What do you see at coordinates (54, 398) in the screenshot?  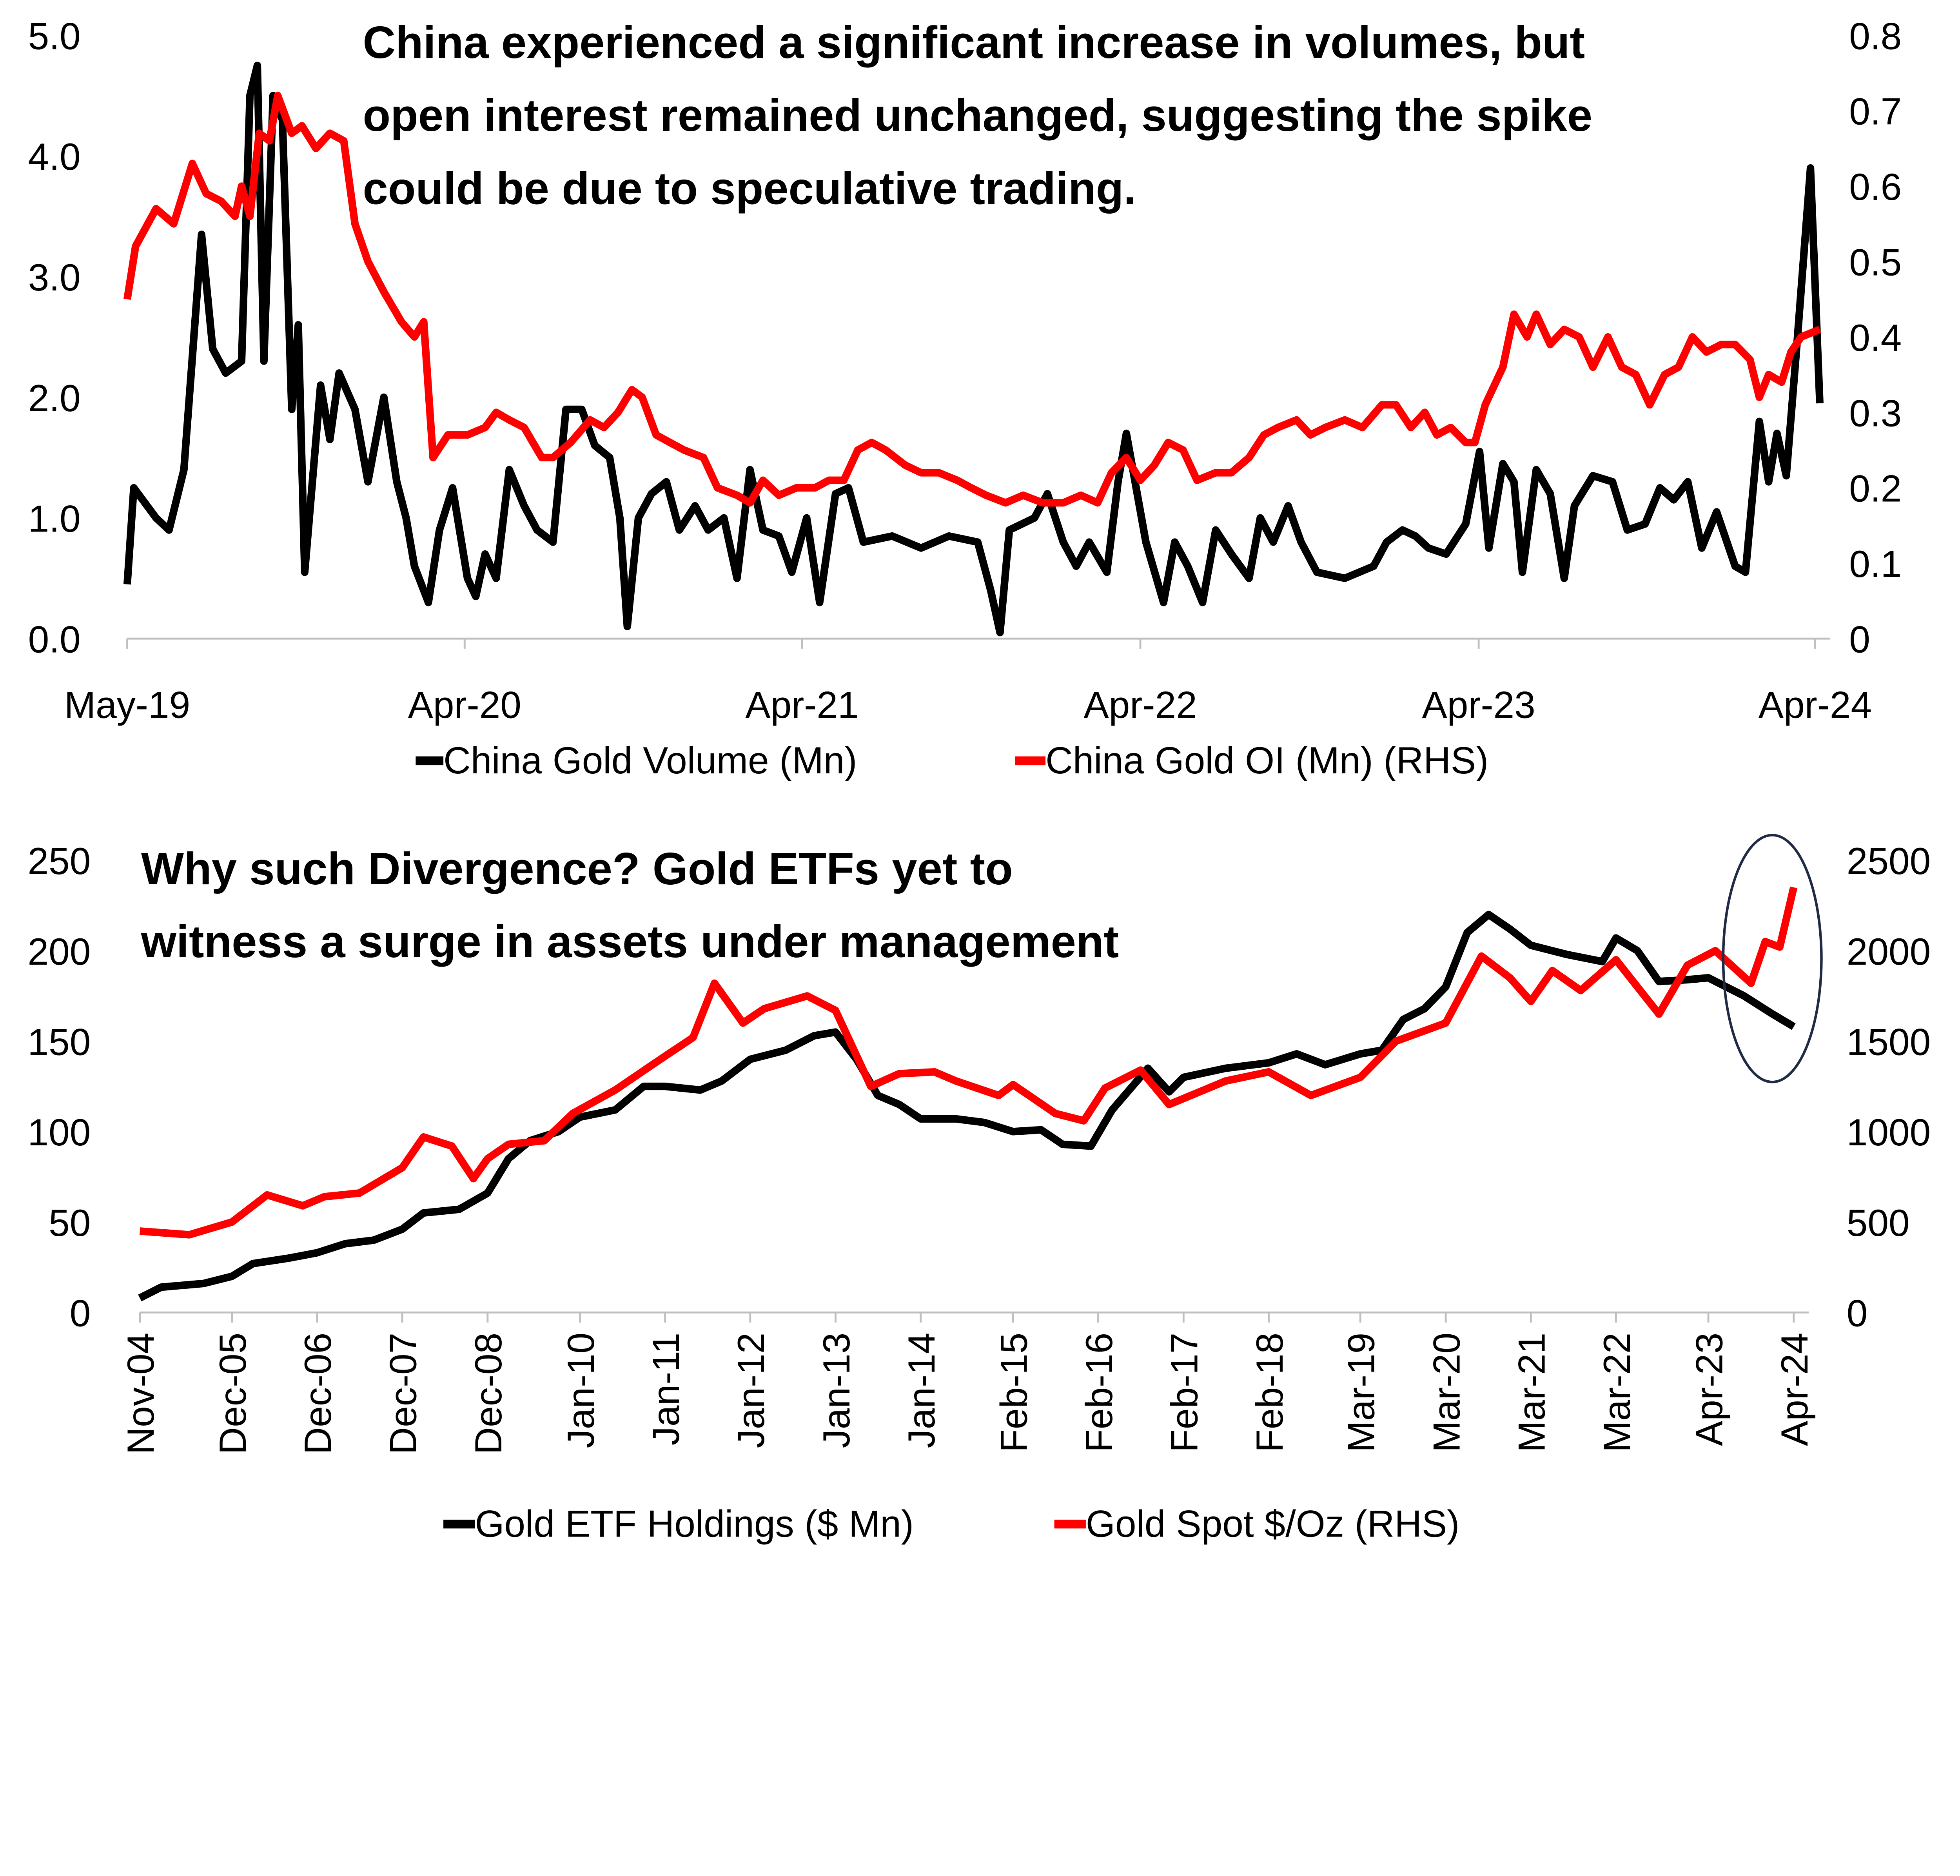 I see `y_left-tick-label: 2.0` at bounding box center [54, 398].